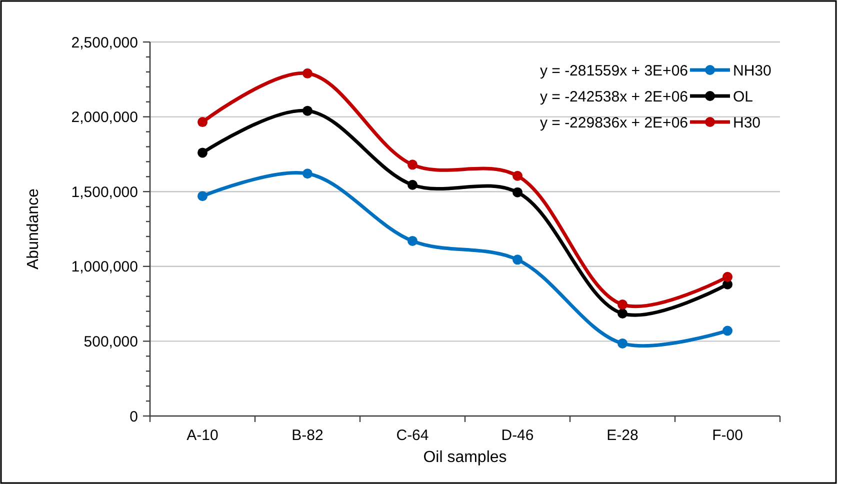 This screenshot has height=484, width=845. What do you see at coordinates (104, 43) in the screenshot?
I see `y-tick-label: 2,500,000` at bounding box center [104, 43].